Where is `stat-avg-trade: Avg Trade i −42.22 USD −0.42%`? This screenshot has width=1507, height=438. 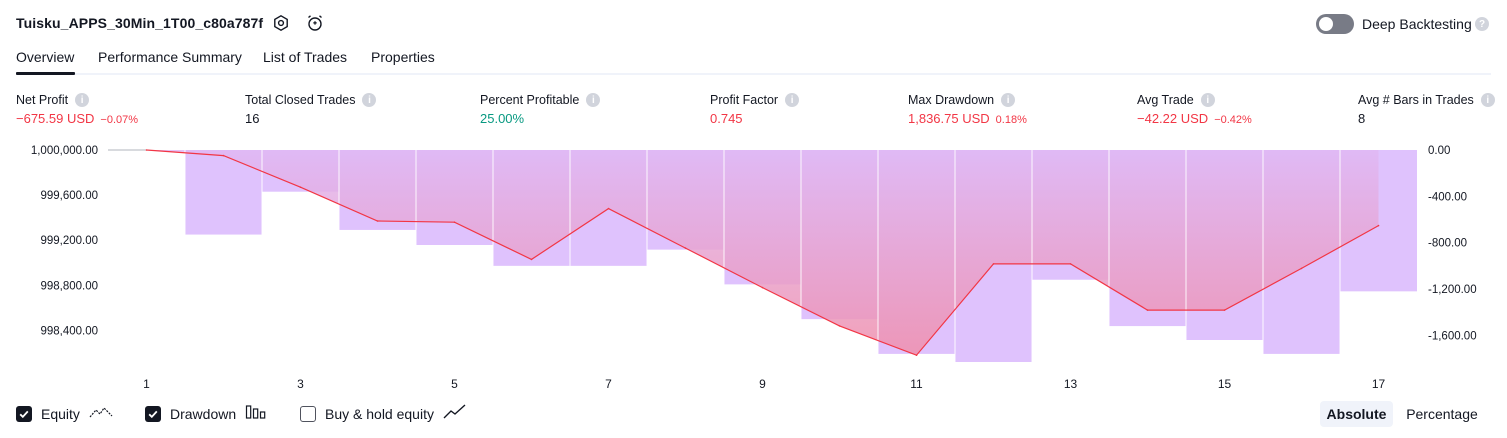
stat-avg-trade: Avg Trade i −42.22 USD −0.42% is located at coordinates (1194, 109).